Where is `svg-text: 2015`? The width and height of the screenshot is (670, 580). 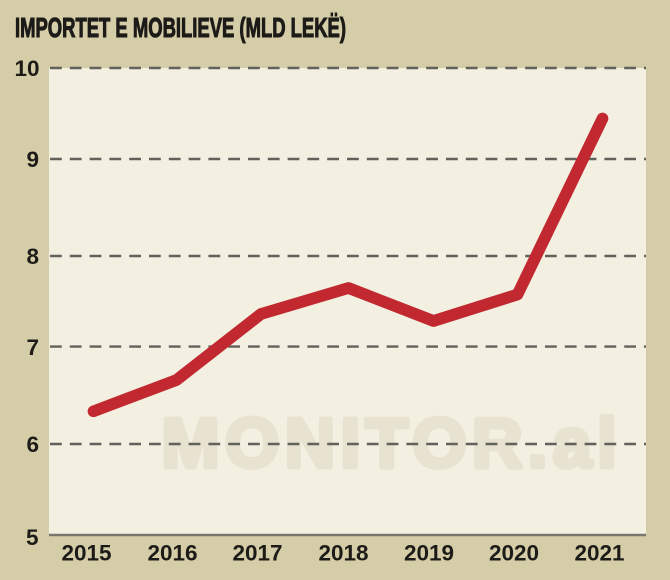 svg-text: 2015 is located at coordinates (86, 553).